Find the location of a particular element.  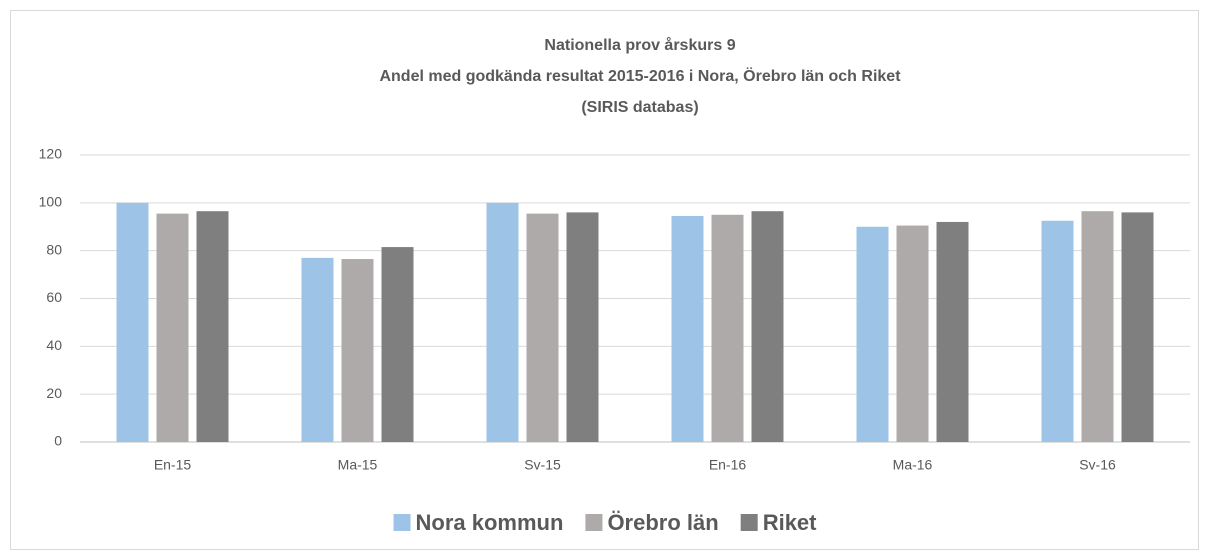

legend-label: Nora kommun is located at coordinates (490, 522).